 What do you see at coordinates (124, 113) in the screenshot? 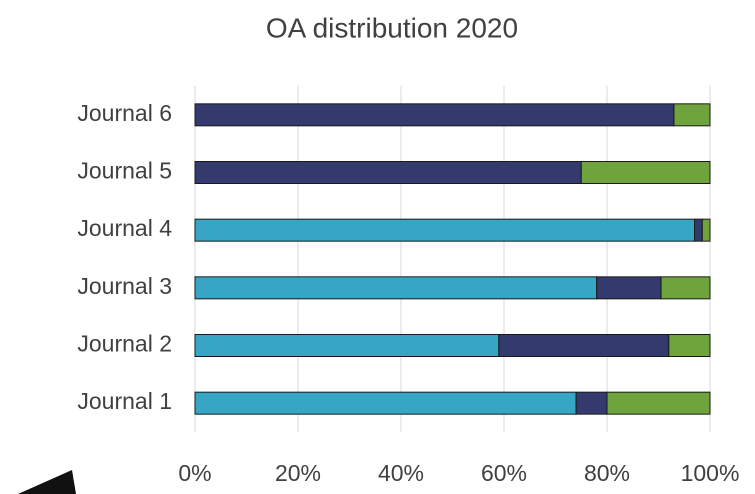
I see `y-tick-label: Journal 6` at bounding box center [124, 113].